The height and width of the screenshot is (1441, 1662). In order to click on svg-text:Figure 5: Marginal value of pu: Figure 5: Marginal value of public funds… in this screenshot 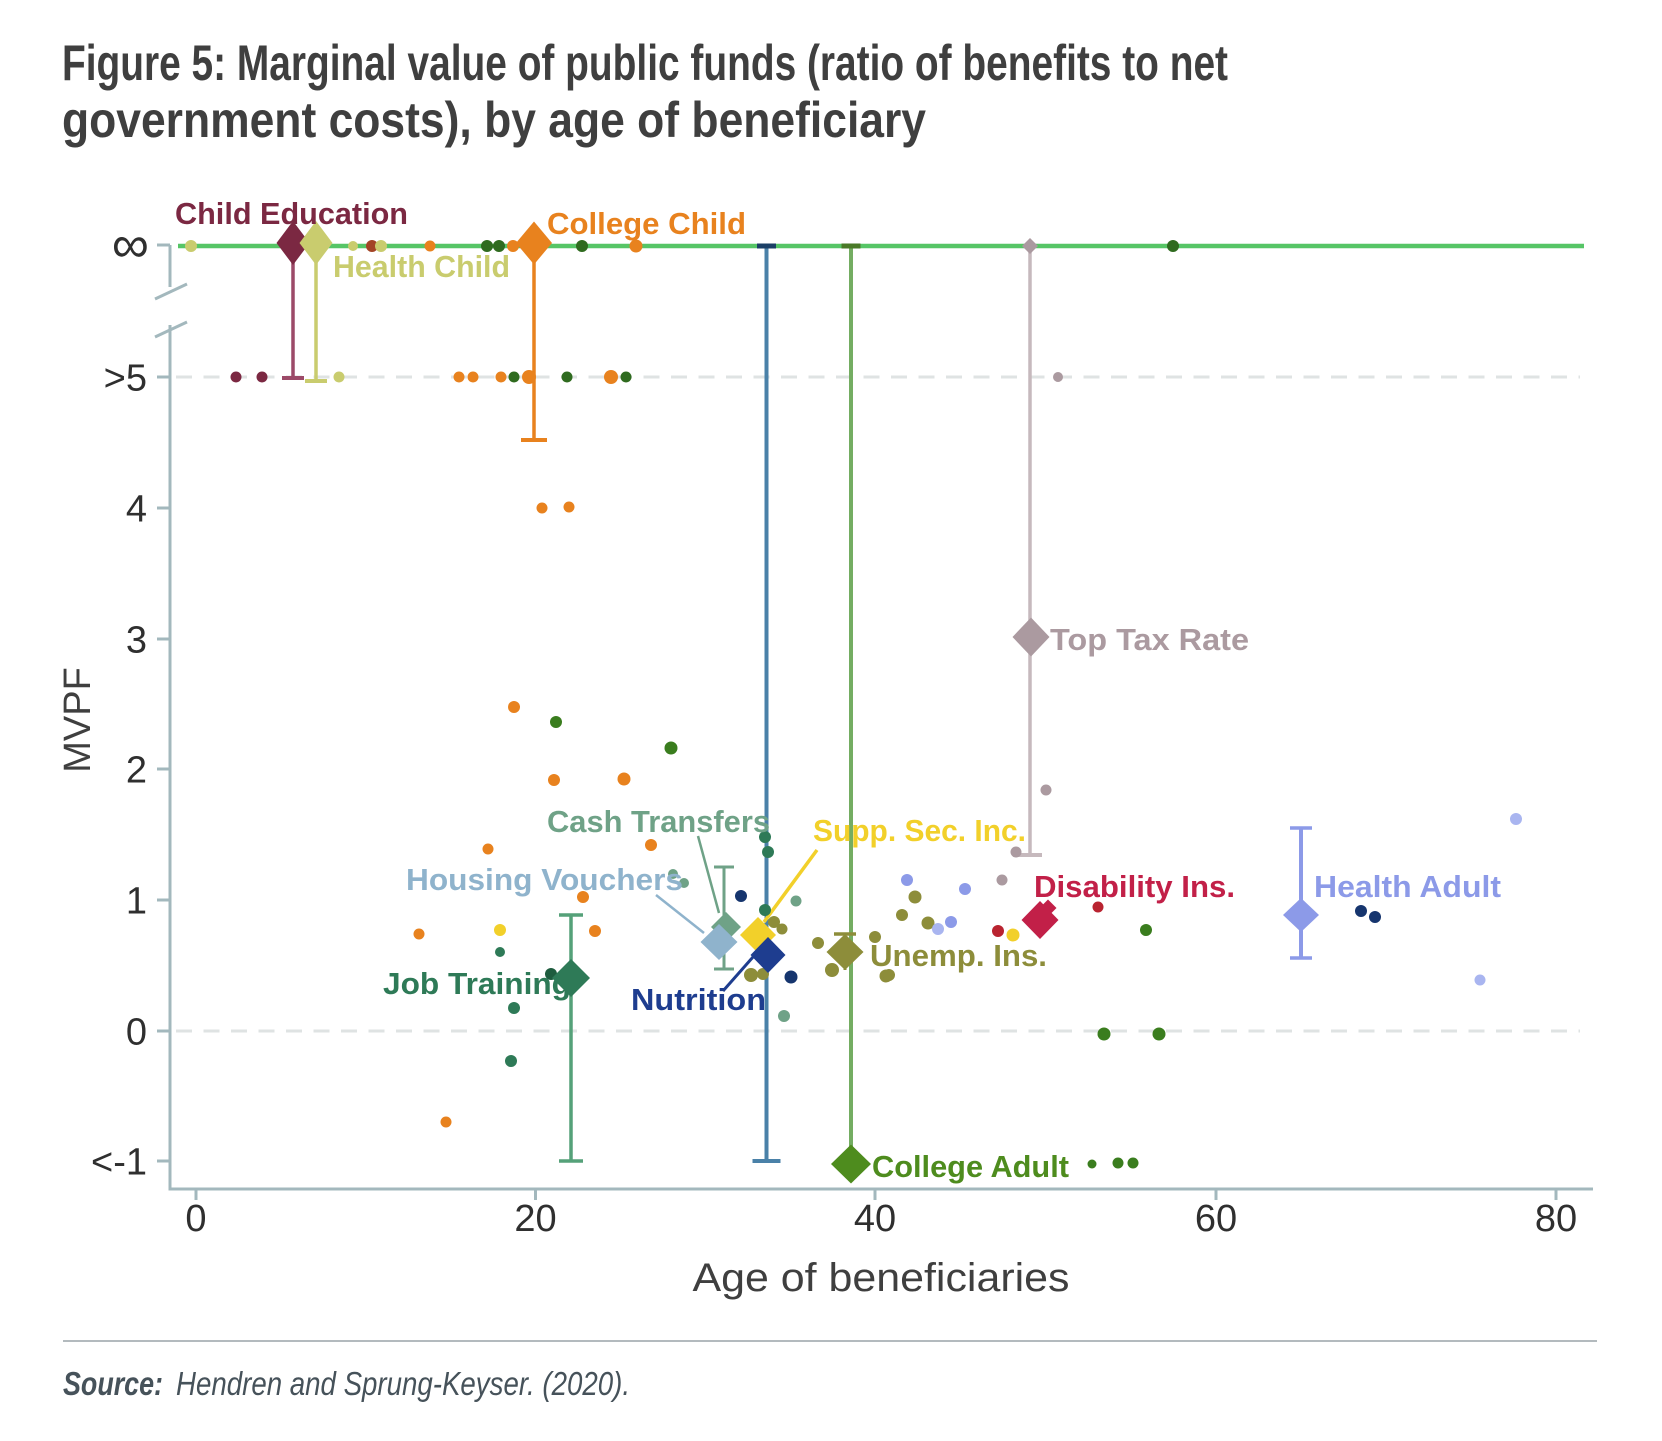, I will do `click(645, 63)`.